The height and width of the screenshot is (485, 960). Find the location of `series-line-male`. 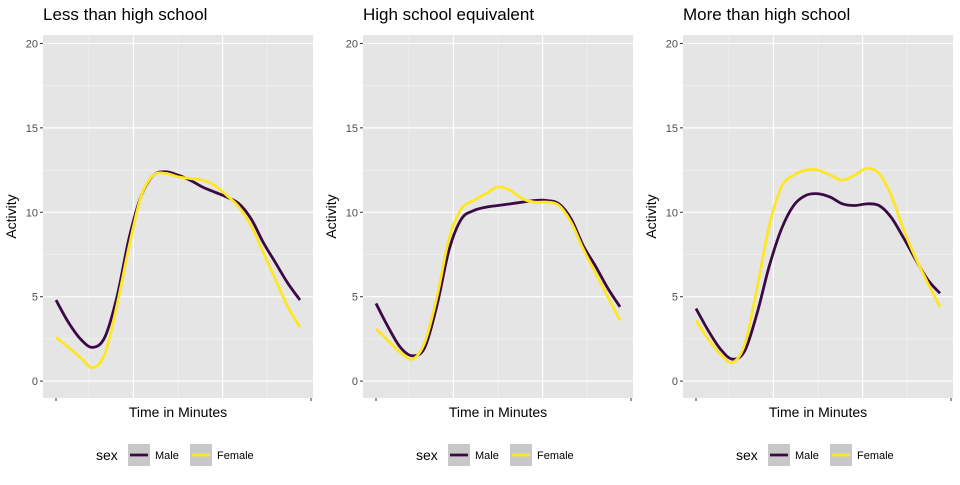

series-line-male is located at coordinates (178, 259).